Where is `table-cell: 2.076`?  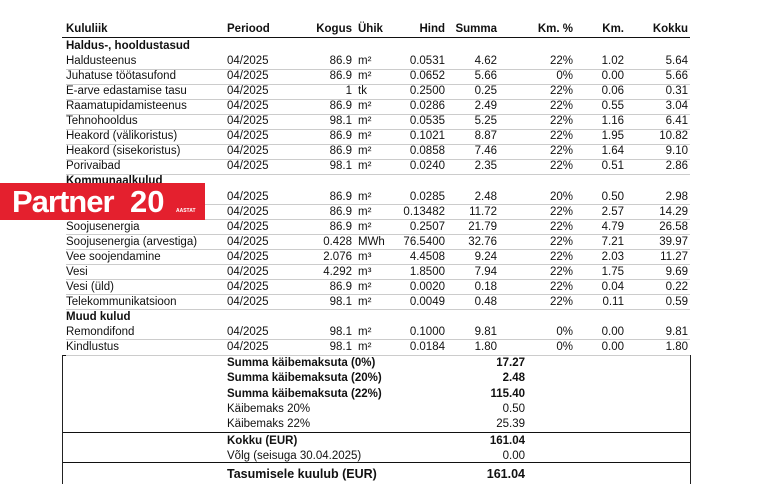
table-cell: 2.076 is located at coordinates (337, 256).